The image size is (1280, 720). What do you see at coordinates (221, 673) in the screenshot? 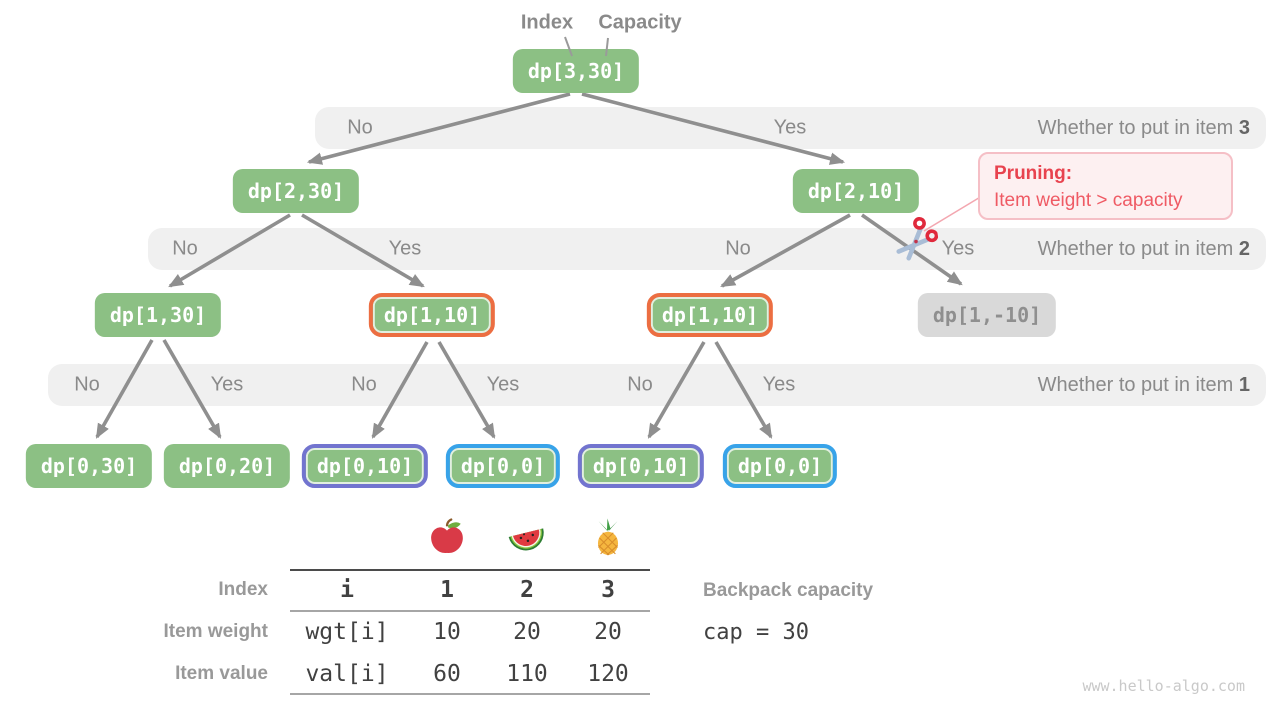
I see `row-label-value: Item value` at bounding box center [221, 673].